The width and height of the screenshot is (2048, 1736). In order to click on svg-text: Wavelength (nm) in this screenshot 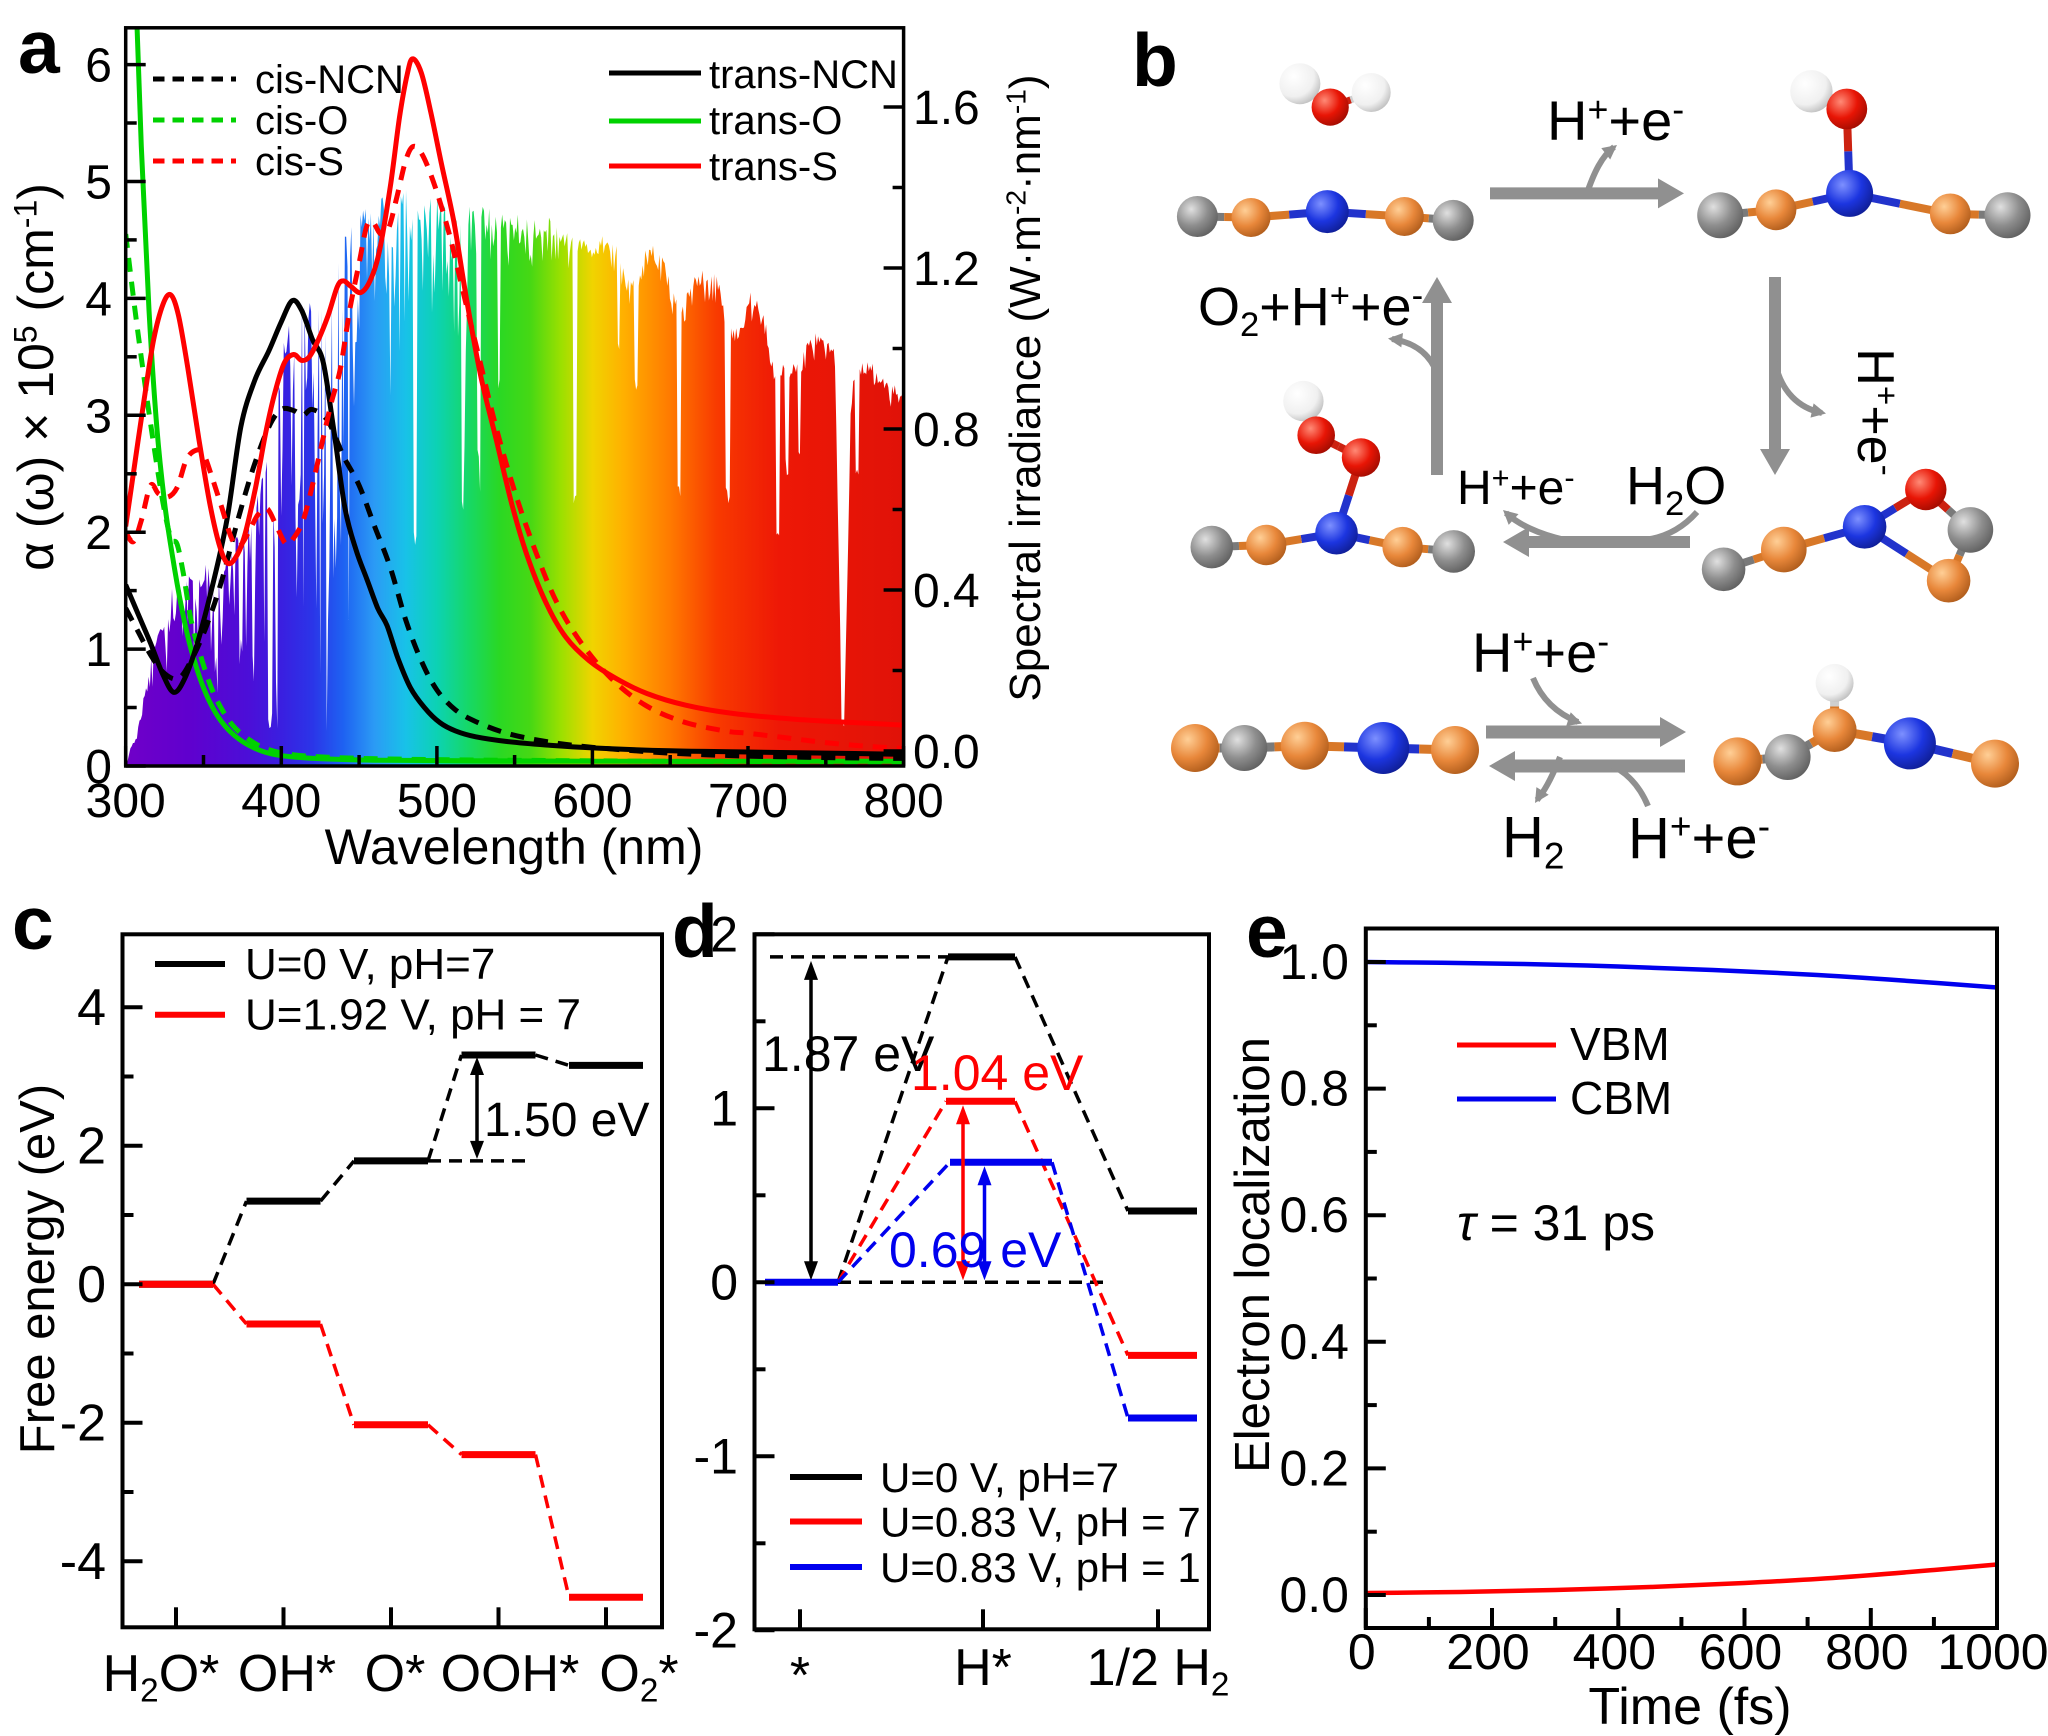, I will do `click(514, 847)`.